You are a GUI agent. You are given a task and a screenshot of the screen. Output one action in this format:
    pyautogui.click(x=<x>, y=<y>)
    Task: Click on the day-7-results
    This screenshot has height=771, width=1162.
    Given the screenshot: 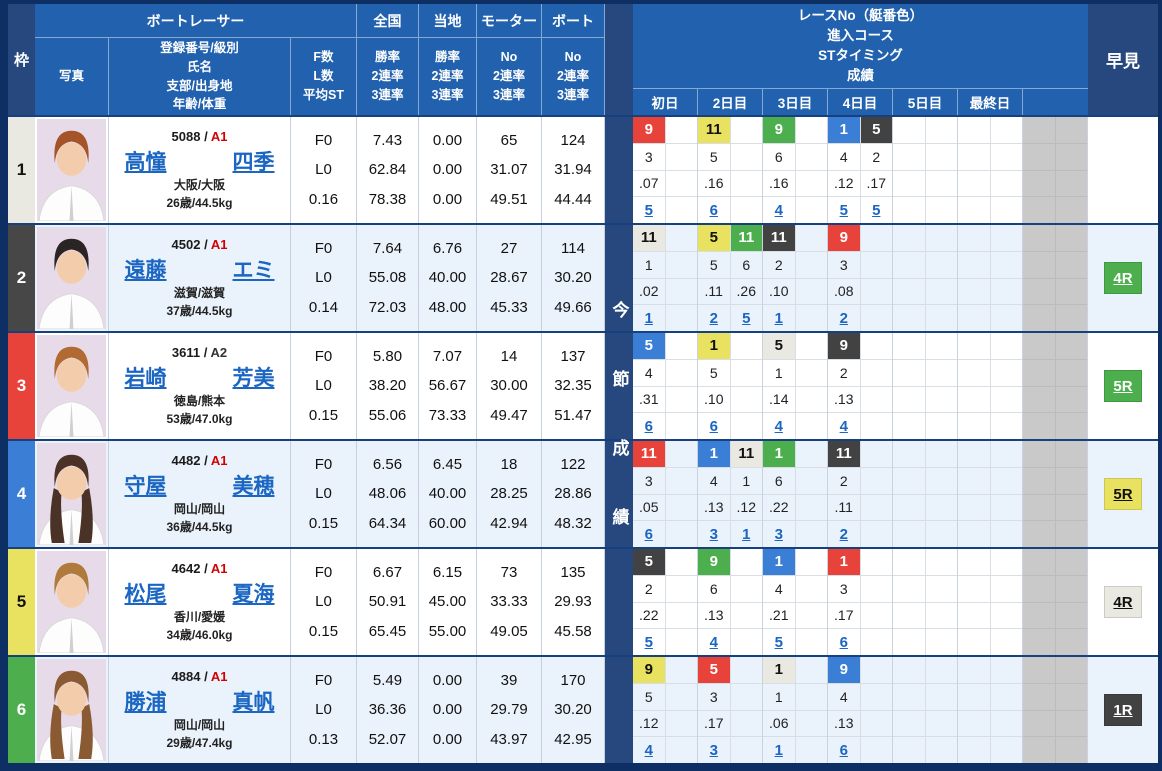 What is the action you would take?
    pyautogui.click(x=1055, y=494)
    